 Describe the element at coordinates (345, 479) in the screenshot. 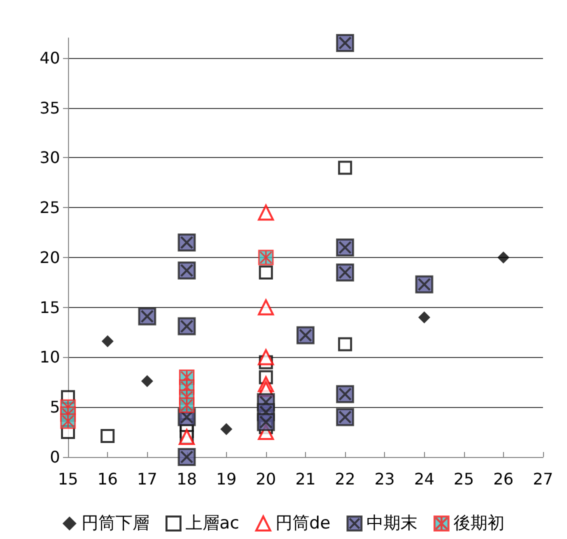

I see `x-tick-label: 22` at that location.